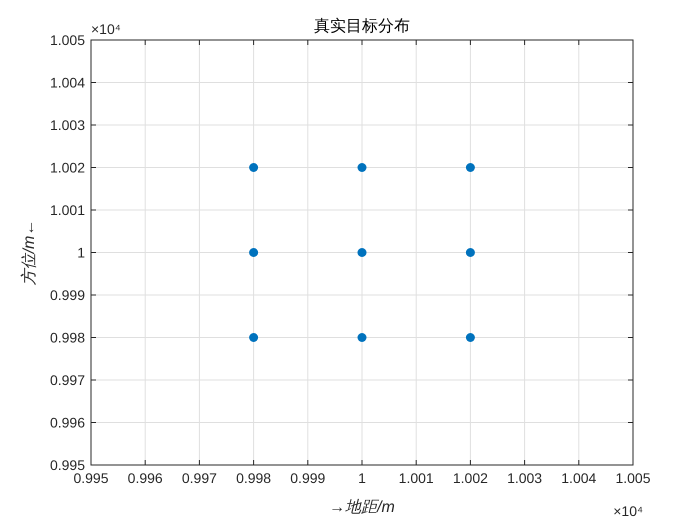 This screenshot has height=525, width=700. Describe the element at coordinates (200, 478) in the screenshot. I see `x-tick-label: 0.997` at that location.